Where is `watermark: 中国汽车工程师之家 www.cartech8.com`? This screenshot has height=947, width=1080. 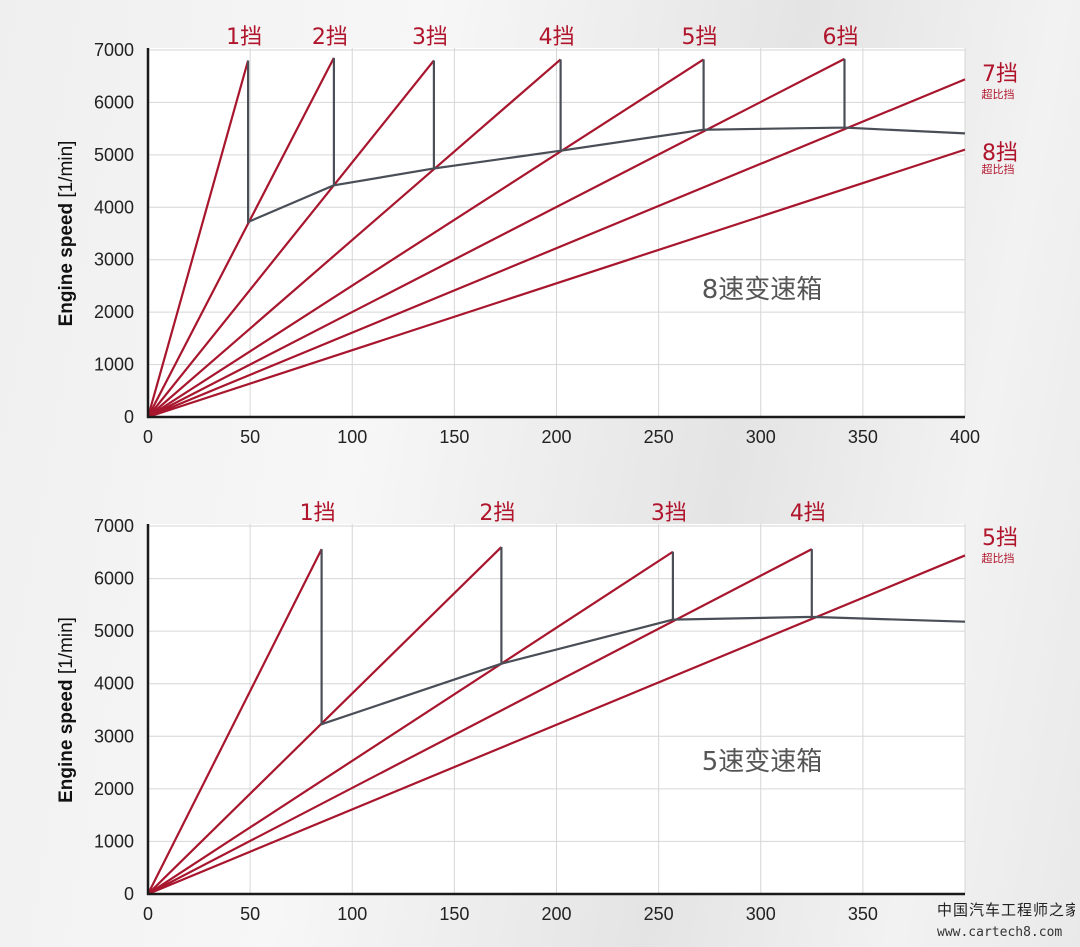 watermark: 中国汽车工程师之家 www.cartech8.com is located at coordinates (1005, 921).